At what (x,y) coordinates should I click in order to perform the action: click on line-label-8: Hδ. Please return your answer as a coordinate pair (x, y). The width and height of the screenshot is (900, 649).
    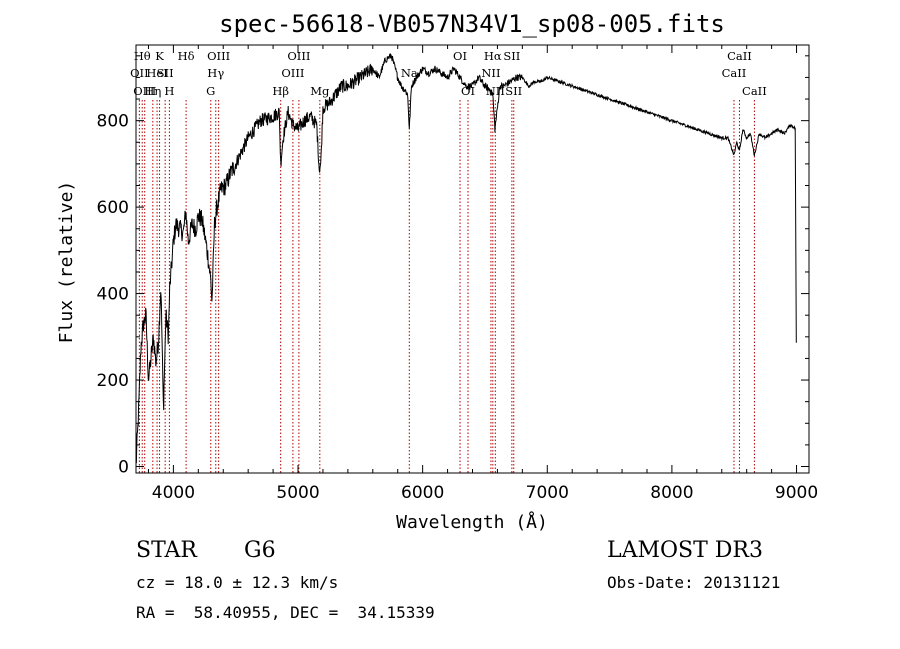
    Looking at the image, I should click on (186, 56).